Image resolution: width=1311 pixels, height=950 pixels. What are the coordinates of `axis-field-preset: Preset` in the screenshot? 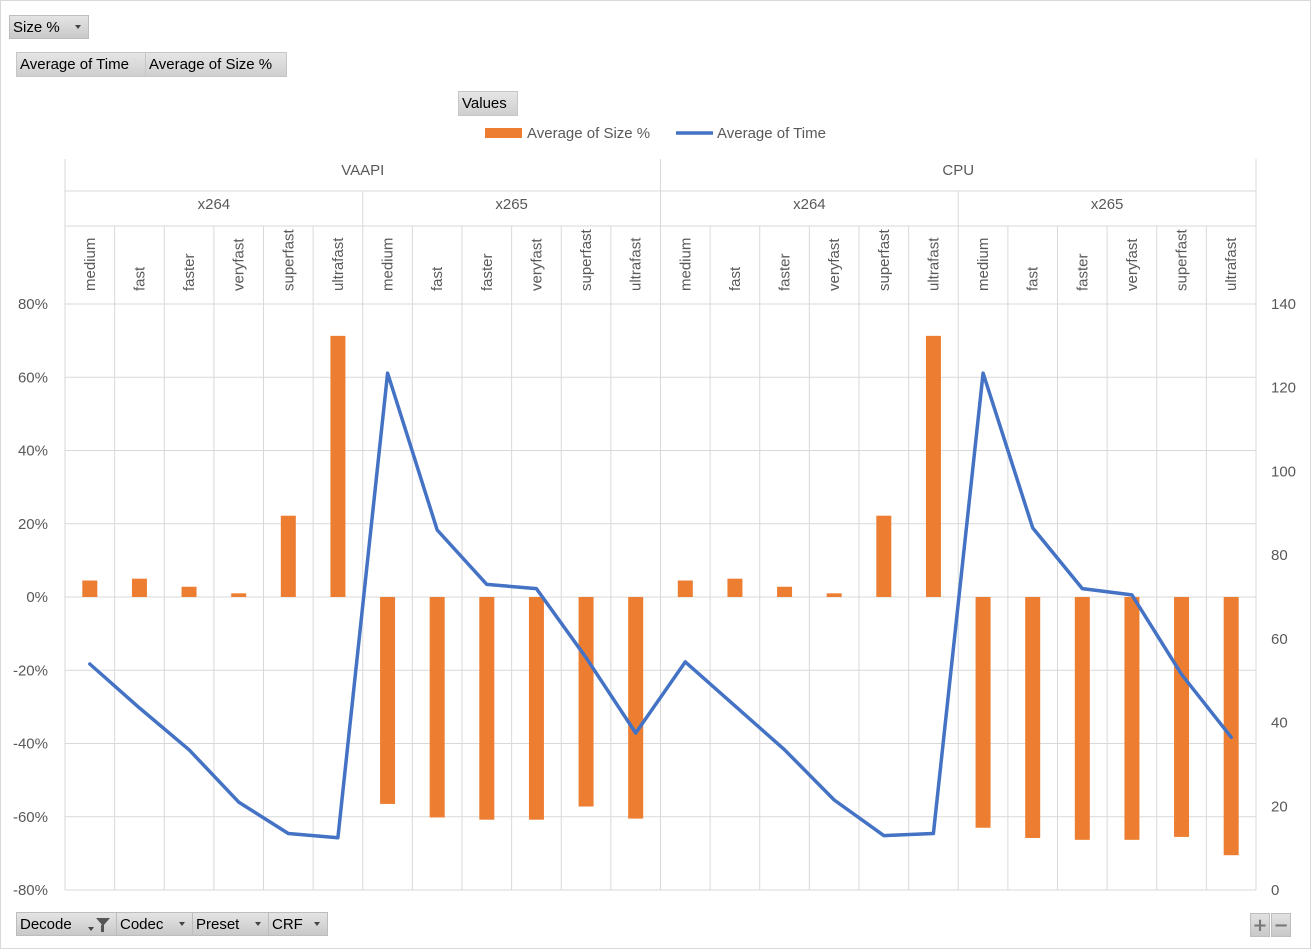 It's located at (230, 924).